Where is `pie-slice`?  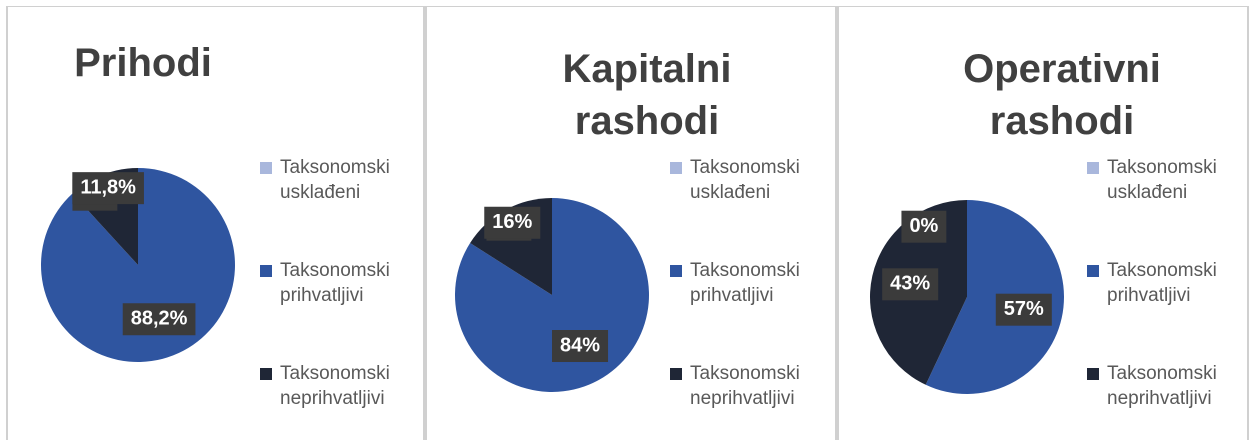 pie-slice is located at coordinates (994, 297).